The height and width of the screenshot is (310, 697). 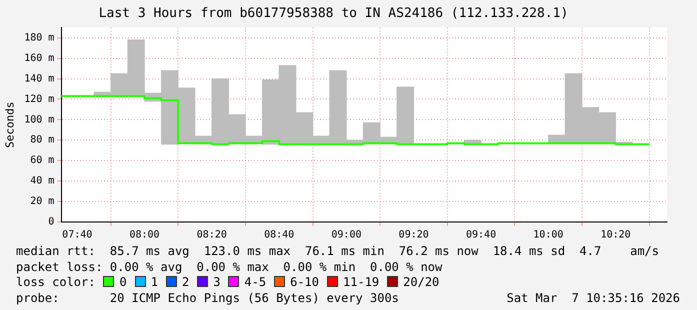 I want to click on y-tick-label: 60 m, so click(x=42, y=160).